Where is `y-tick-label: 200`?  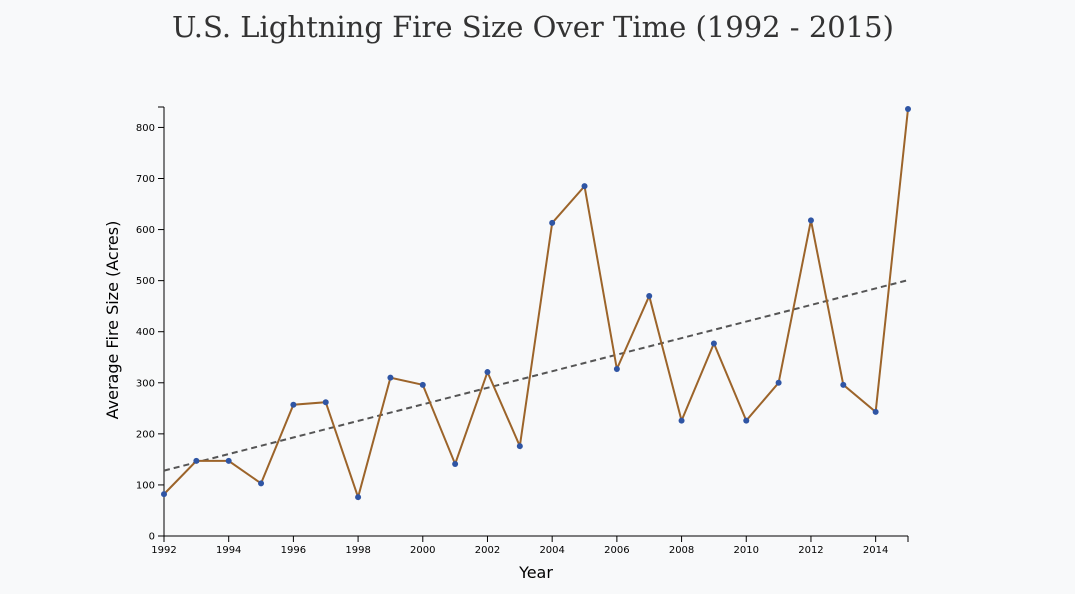
y-tick-label: 200 is located at coordinates (145, 434).